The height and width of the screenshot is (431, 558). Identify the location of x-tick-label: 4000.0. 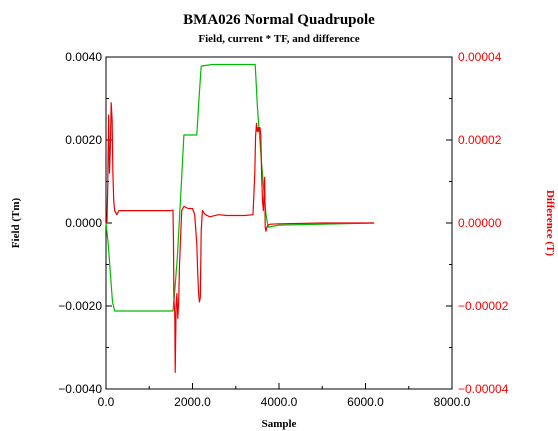
(279, 402).